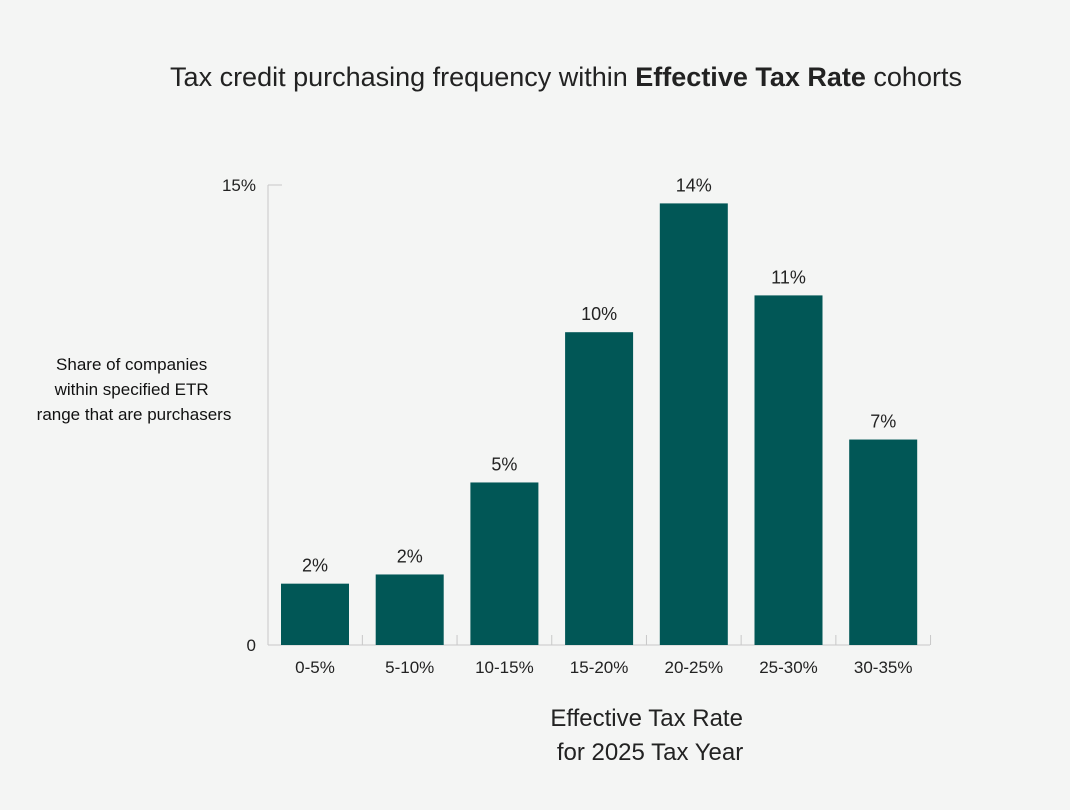  Describe the element at coordinates (646, 718) in the screenshot. I see `x-axis-title-line-1: Effective Tax Rate` at that location.